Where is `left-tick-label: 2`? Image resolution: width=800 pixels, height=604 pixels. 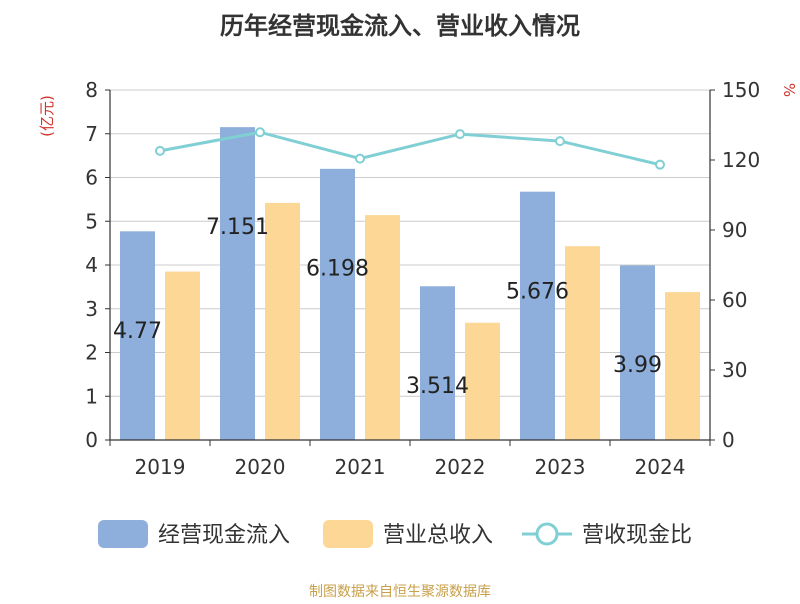 left-tick-label: 2 is located at coordinates (91, 353).